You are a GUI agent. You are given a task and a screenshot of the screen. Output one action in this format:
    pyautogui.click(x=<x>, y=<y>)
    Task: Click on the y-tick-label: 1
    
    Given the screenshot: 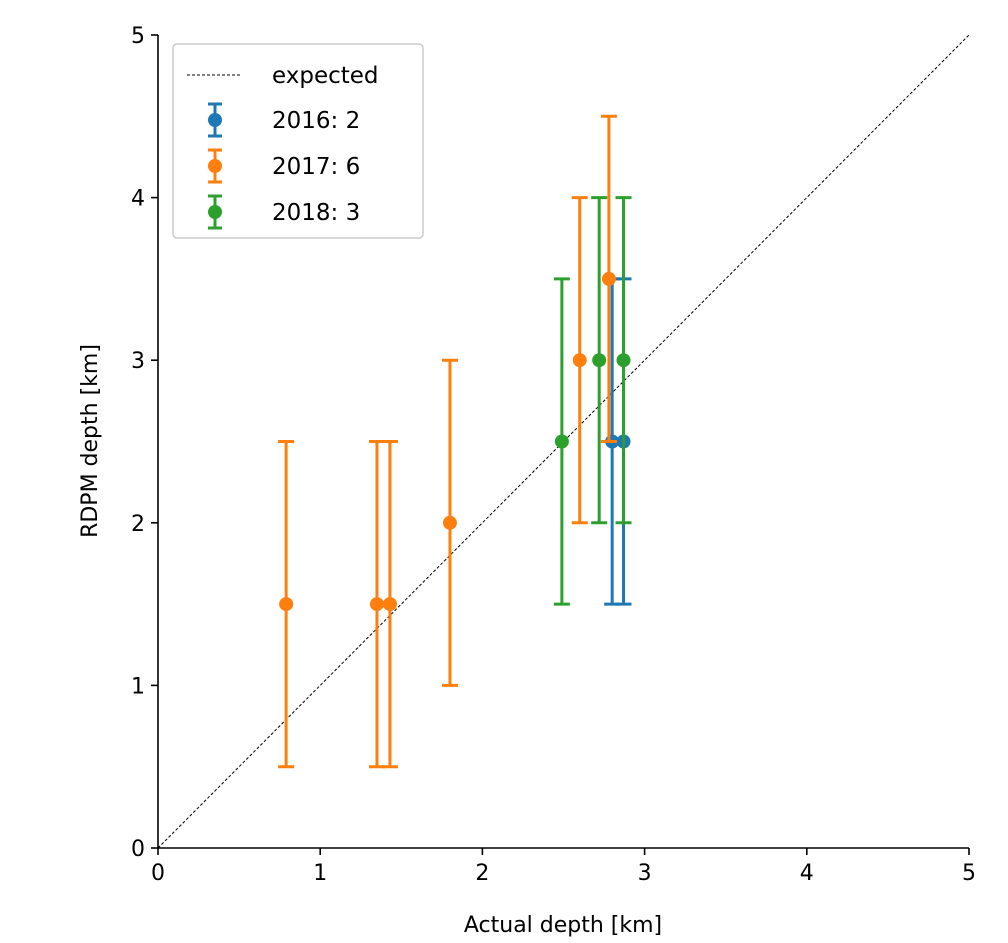 What is the action you would take?
    pyautogui.click(x=138, y=686)
    